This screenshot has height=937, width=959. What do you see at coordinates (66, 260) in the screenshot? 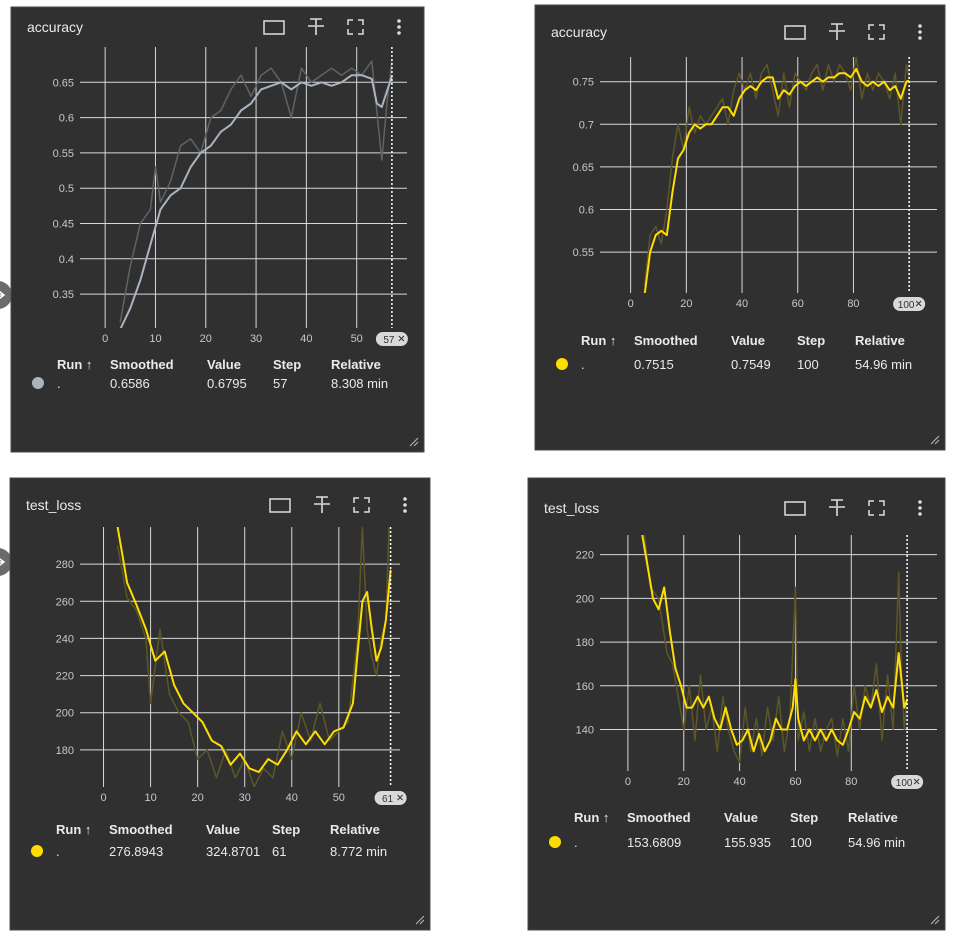
I see `y-tick-label: 0.4` at bounding box center [66, 260].